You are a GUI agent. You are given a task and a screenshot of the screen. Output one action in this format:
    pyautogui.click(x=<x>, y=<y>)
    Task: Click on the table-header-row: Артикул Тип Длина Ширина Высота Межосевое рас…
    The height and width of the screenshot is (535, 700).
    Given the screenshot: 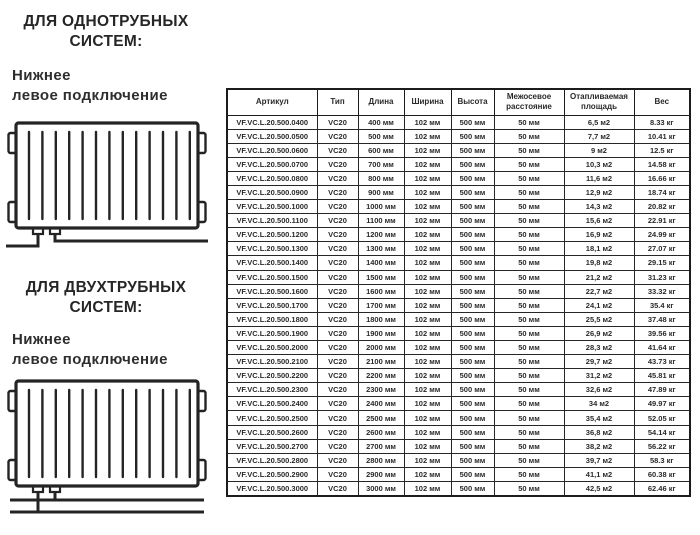 What is the action you would take?
    pyautogui.click(x=458, y=102)
    